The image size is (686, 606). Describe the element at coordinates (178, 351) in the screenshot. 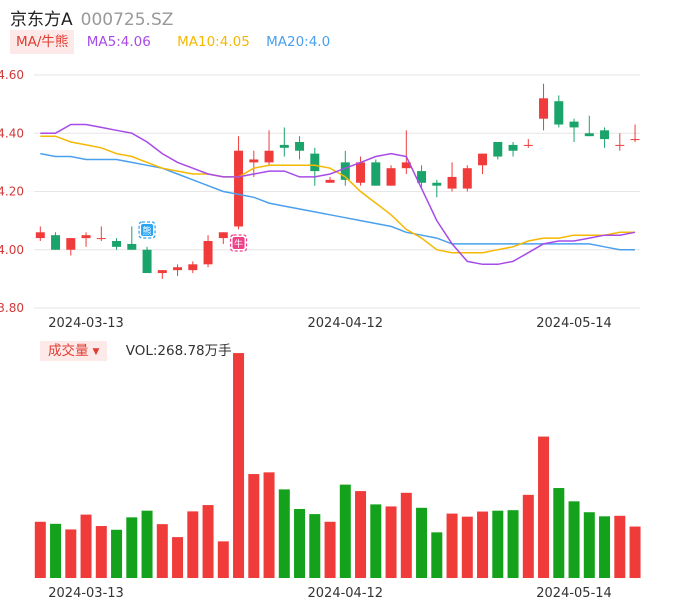

I see `volume-value: VOL:268.78万手` at that location.